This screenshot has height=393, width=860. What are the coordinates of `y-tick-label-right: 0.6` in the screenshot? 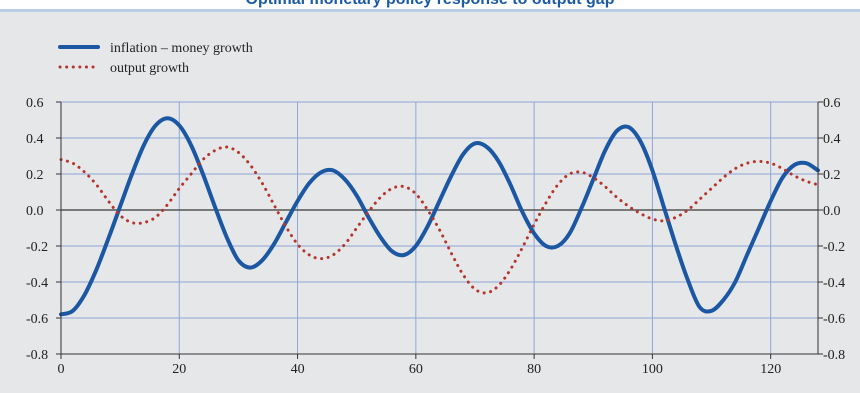 It's located at (832, 103).